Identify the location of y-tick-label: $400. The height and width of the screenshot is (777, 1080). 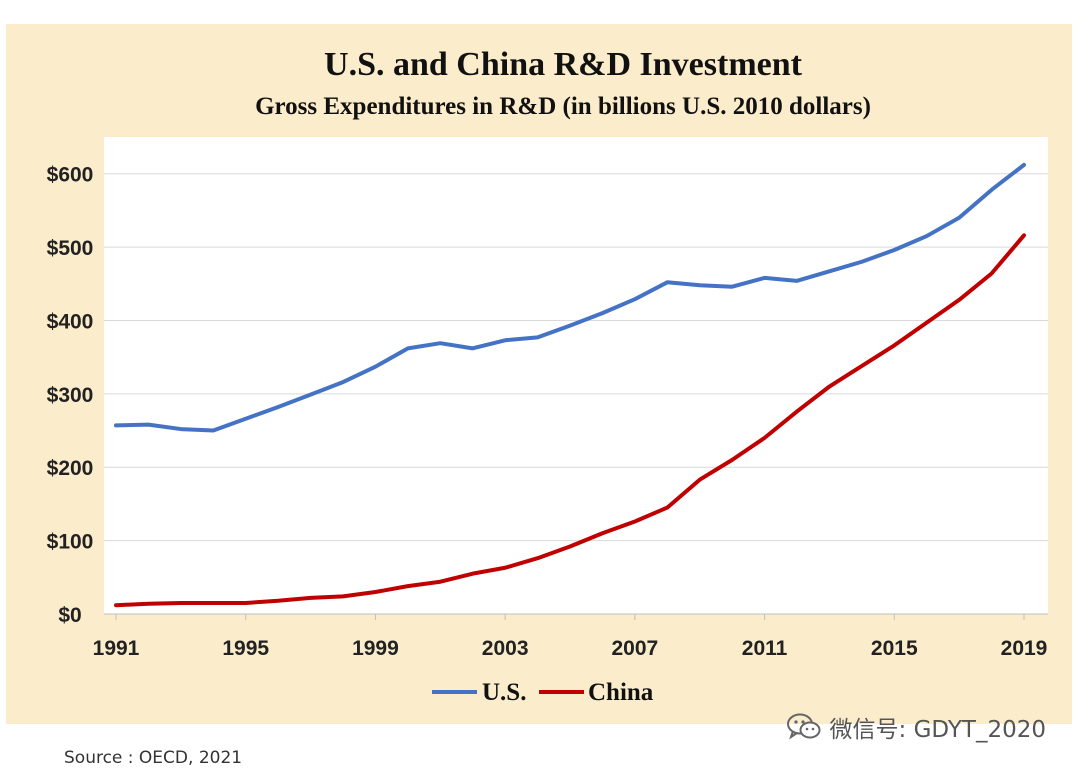
(70, 321).